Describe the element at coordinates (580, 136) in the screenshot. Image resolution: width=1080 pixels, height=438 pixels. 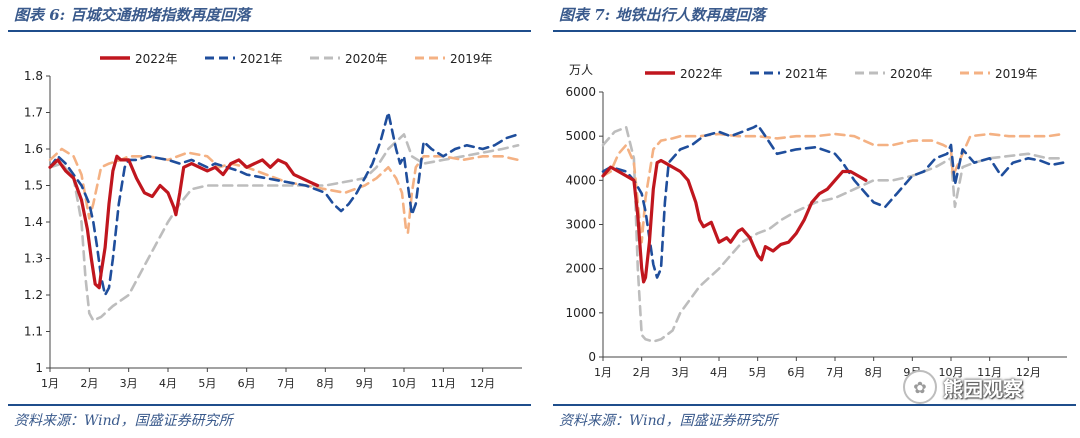
I see `right-y-tick-label: 5000` at that location.